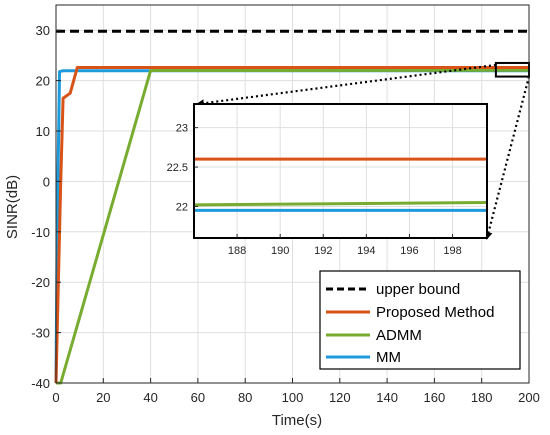  What do you see at coordinates (340, 397) in the screenshot?
I see `x-tick-label: 120` at bounding box center [340, 397].